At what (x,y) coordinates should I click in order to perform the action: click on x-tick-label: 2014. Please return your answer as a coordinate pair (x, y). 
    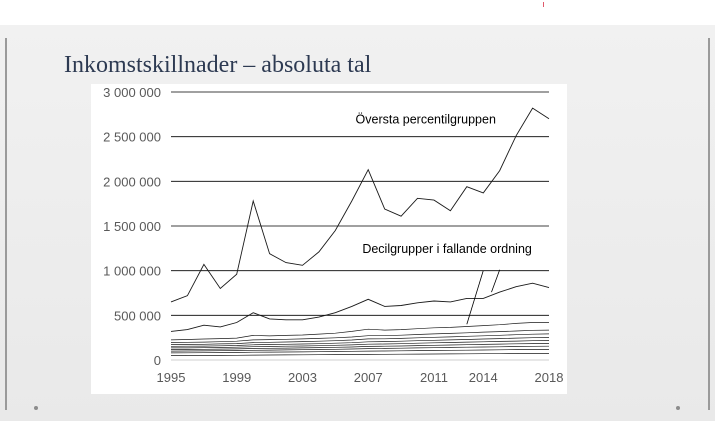
    Looking at the image, I should click on (483, 377).